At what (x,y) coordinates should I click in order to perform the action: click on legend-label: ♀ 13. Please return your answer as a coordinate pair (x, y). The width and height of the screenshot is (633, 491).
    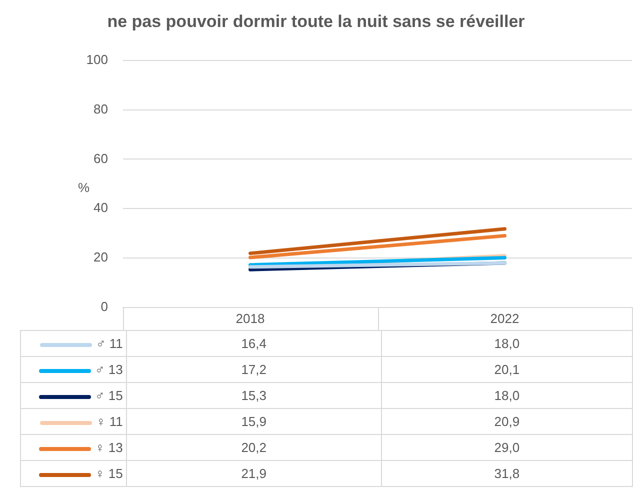
    Looking at the image, I should click on (73, 447).